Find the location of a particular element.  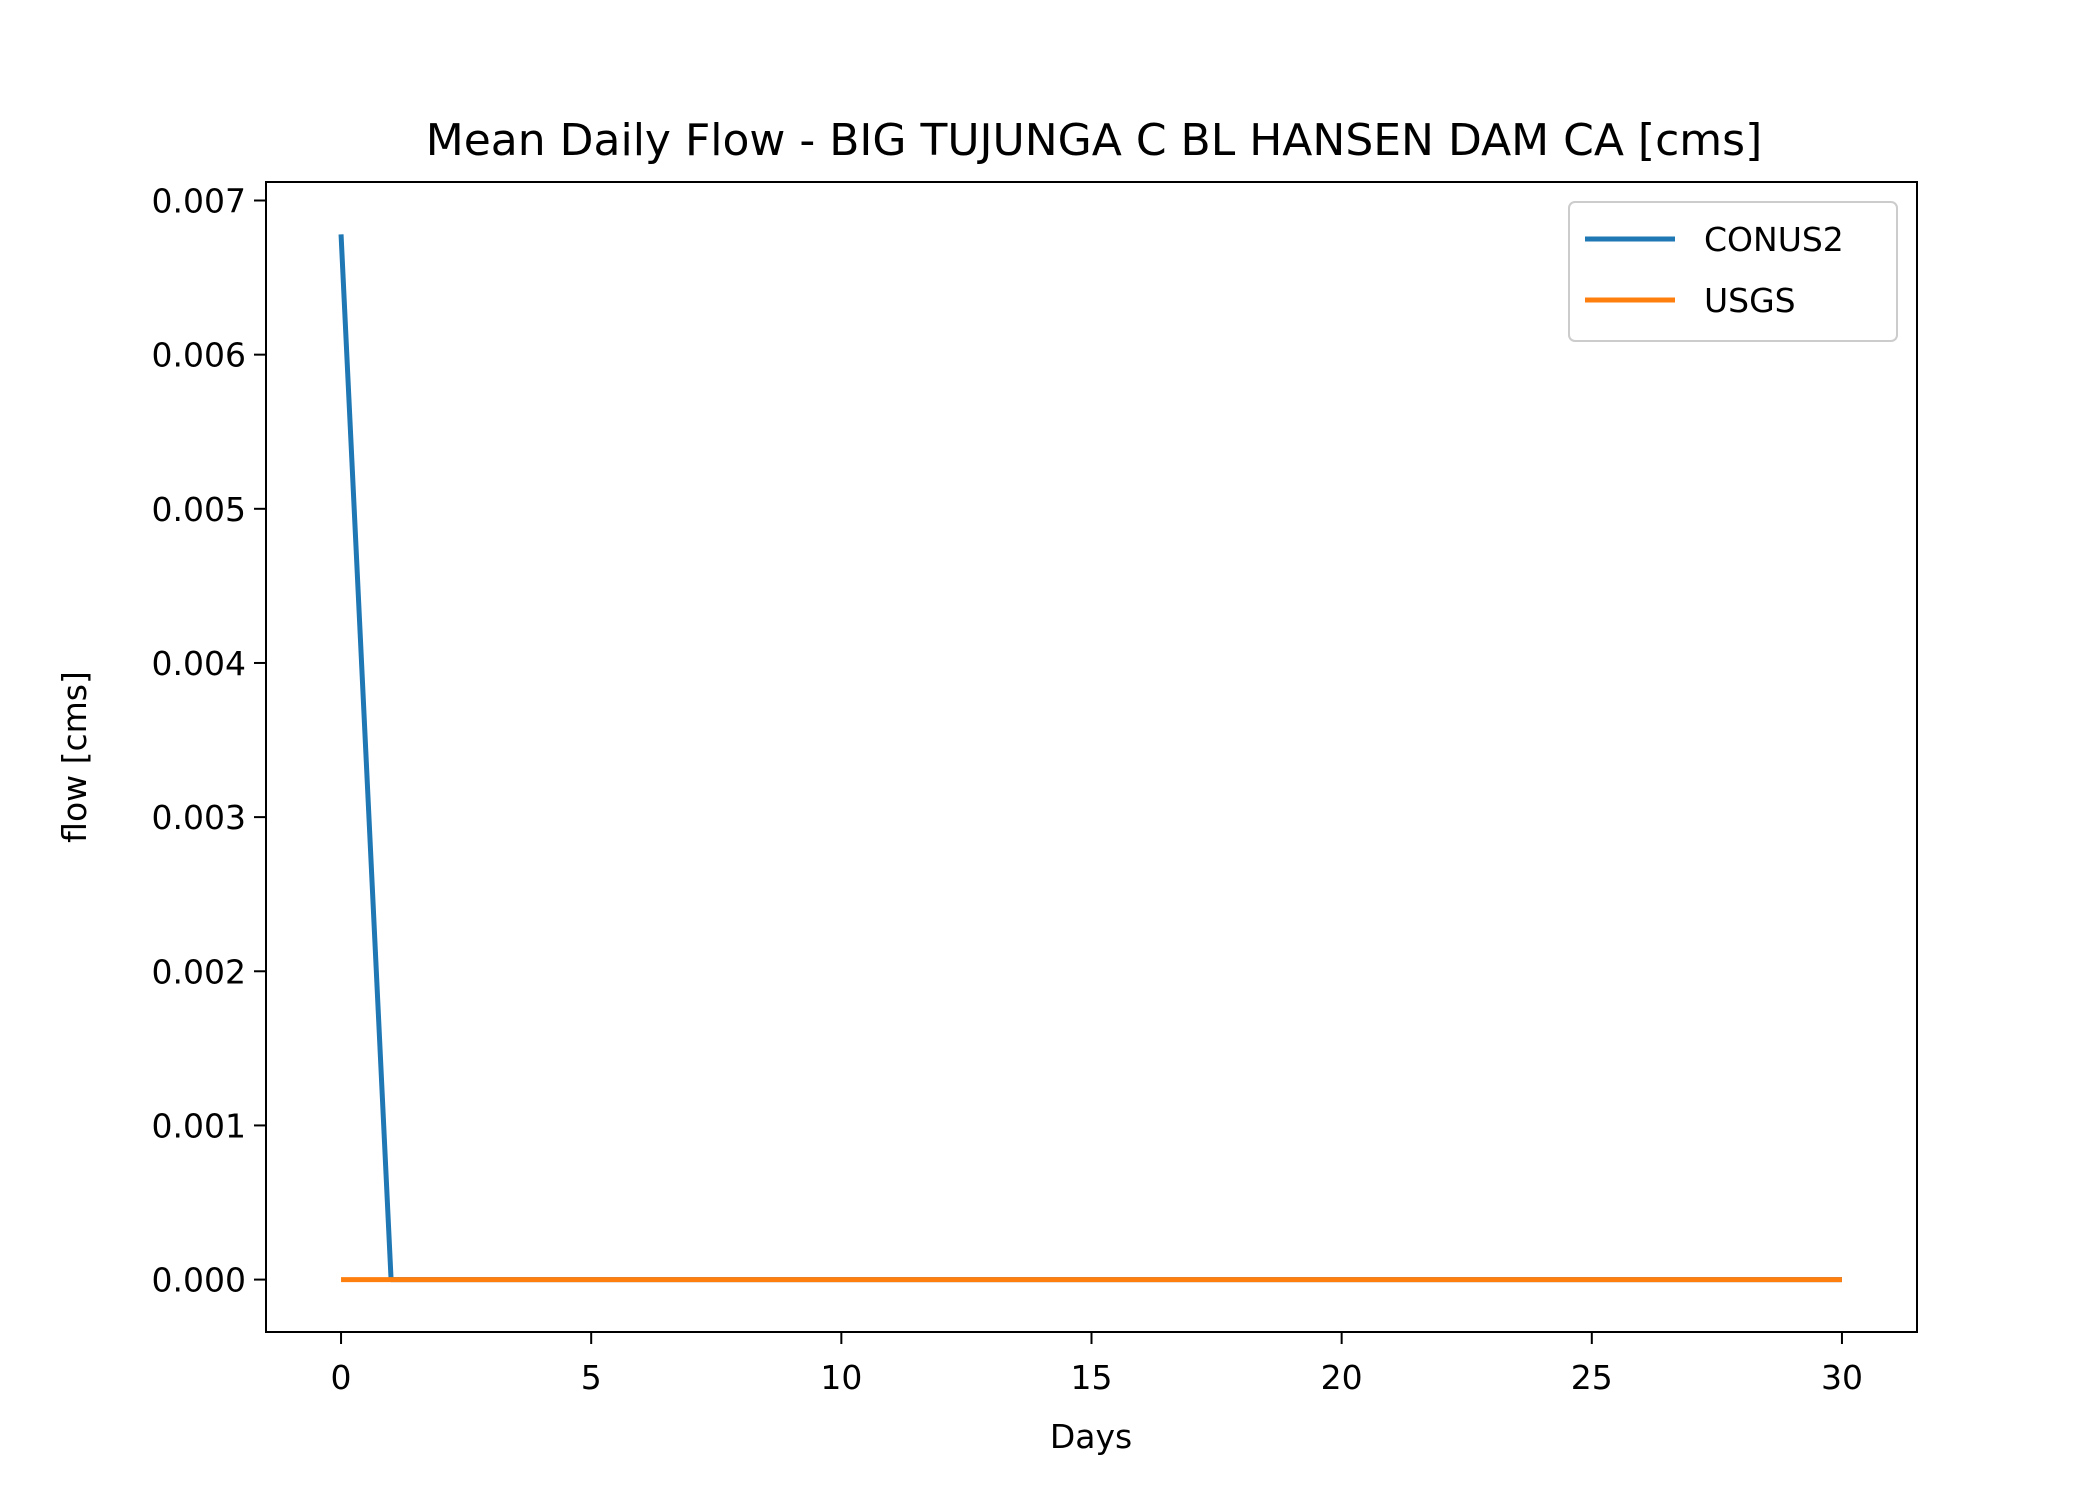

x-tick-label: 25 is located at coordinates (1592, 1377).